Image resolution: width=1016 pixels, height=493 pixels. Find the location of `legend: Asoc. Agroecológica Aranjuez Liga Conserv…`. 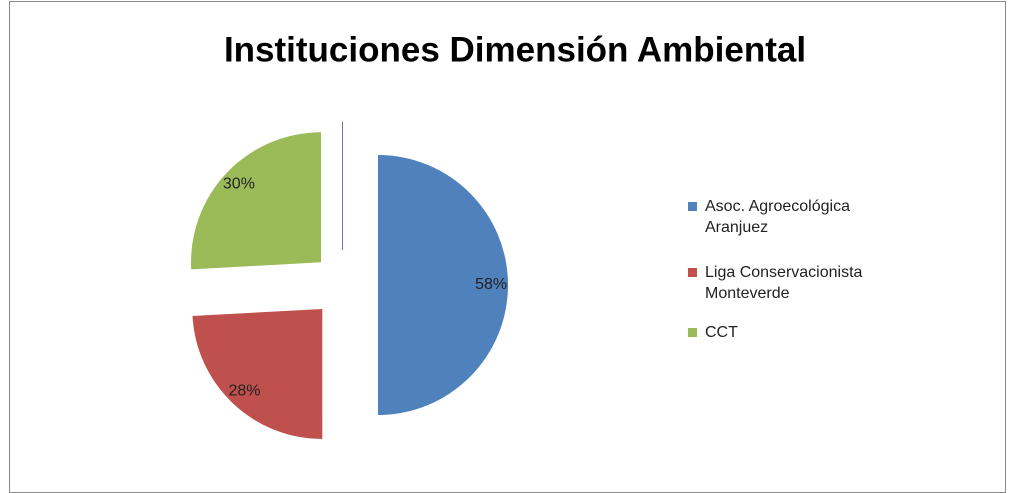

legend: Asoc. Agroecológica Aranjuez Liga Conserv… is located at coordinates (788, 281).